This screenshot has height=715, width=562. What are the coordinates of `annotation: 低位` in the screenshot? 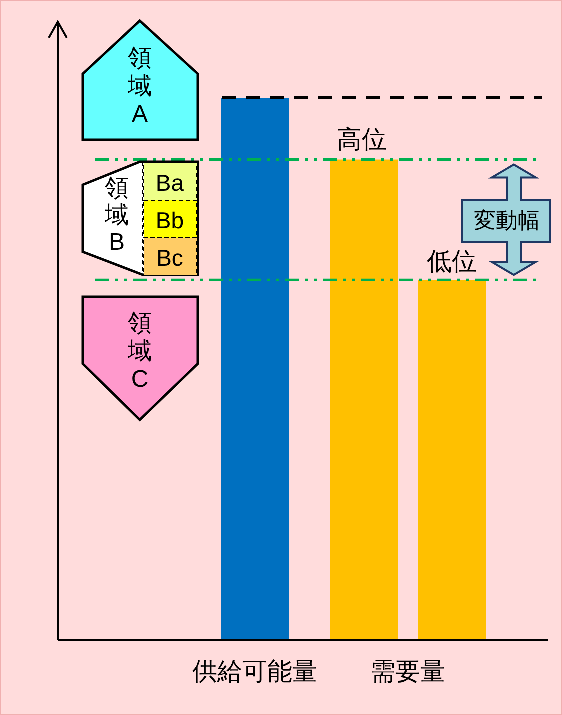 It's located at (452, 262).